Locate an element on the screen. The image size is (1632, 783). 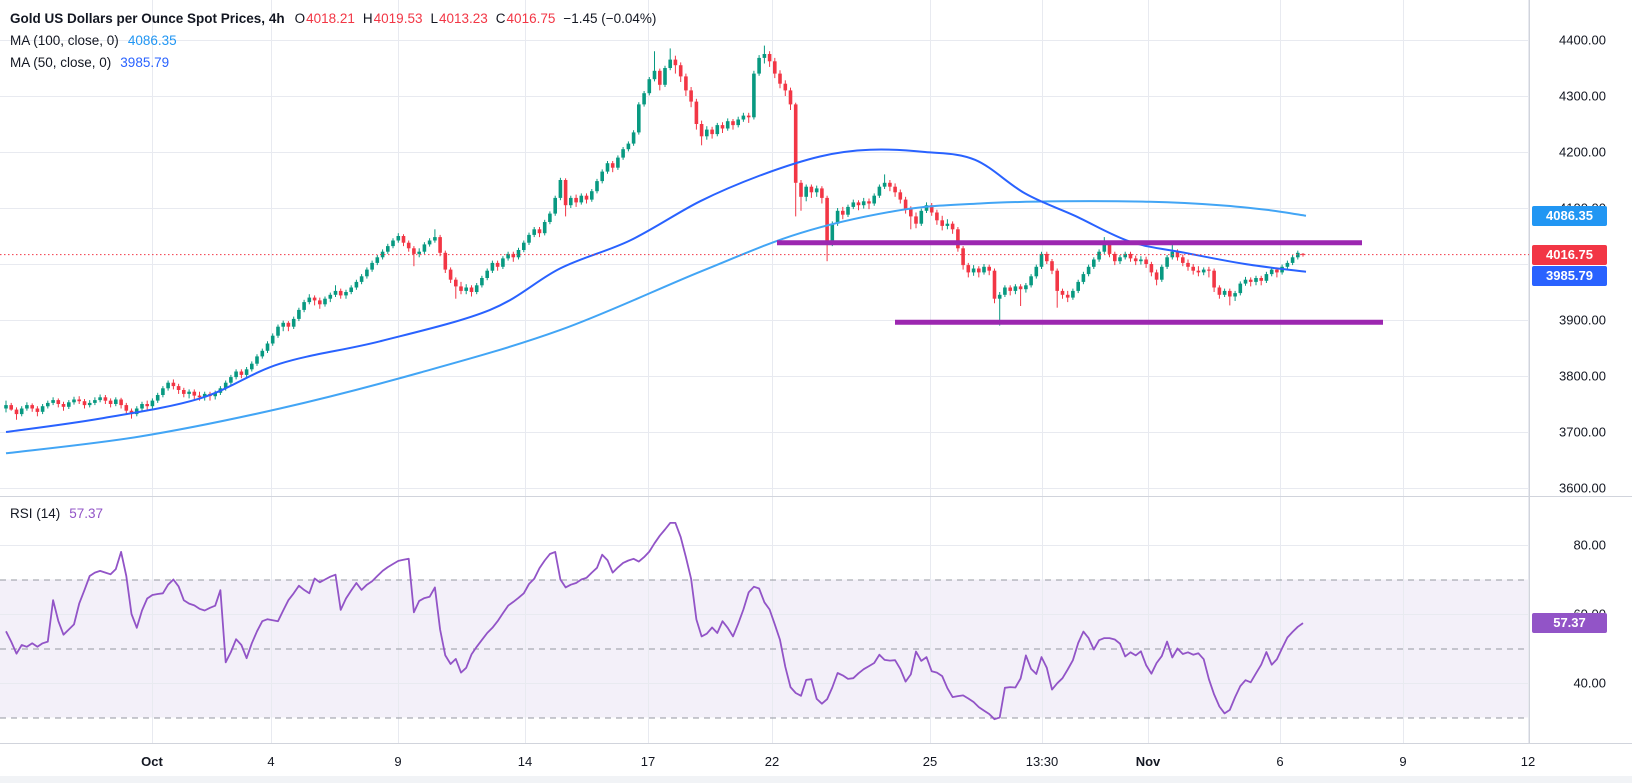
ma100-legend-row: MA (100, close, 0) 4086.35 is located at coordinates (333, 41).